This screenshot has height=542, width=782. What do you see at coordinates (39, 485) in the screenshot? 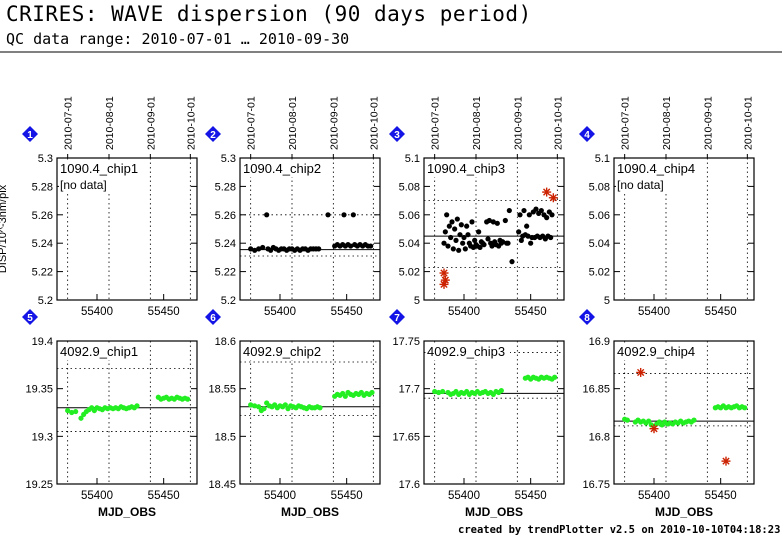
I see `y-tick-label: 19.25` at bounding box center [39, 485].